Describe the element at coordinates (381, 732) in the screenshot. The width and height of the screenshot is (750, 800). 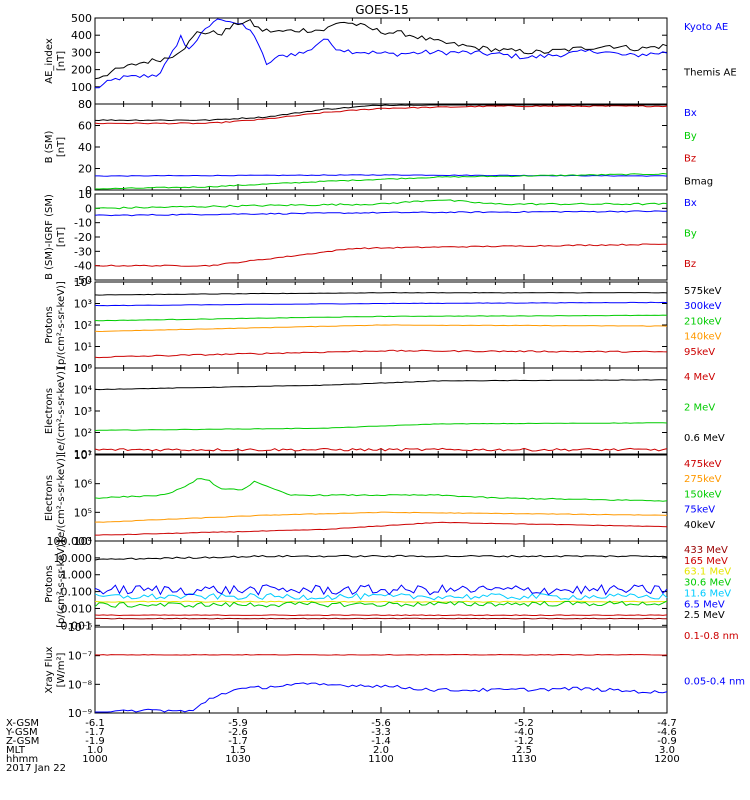
I see `x-tick-label: -3.3` at that location.